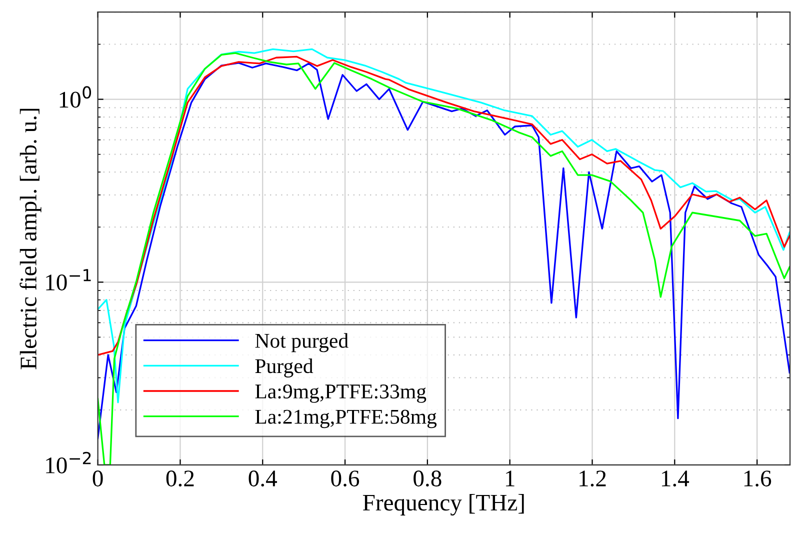 This screenshot has width=792, height=536. I want to click on x-tick-label: 1.4, so click(676, 478).